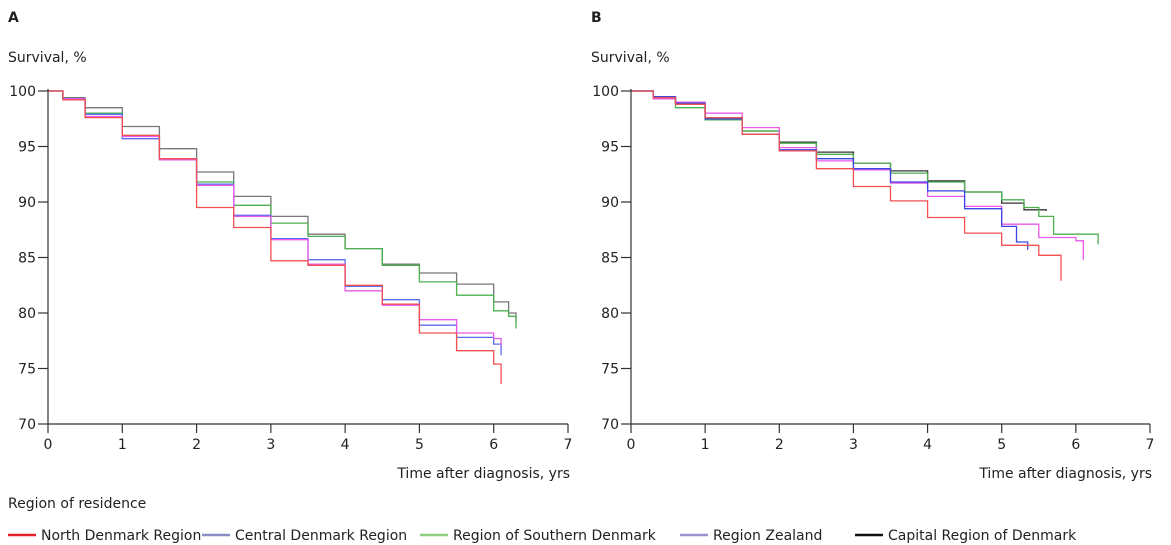 The height and width of the screenshot is (545, 1171). Describe the element at coordinates (779, 445) in the screenshot. I see `panel-b-xtick-label: 2` at that location.